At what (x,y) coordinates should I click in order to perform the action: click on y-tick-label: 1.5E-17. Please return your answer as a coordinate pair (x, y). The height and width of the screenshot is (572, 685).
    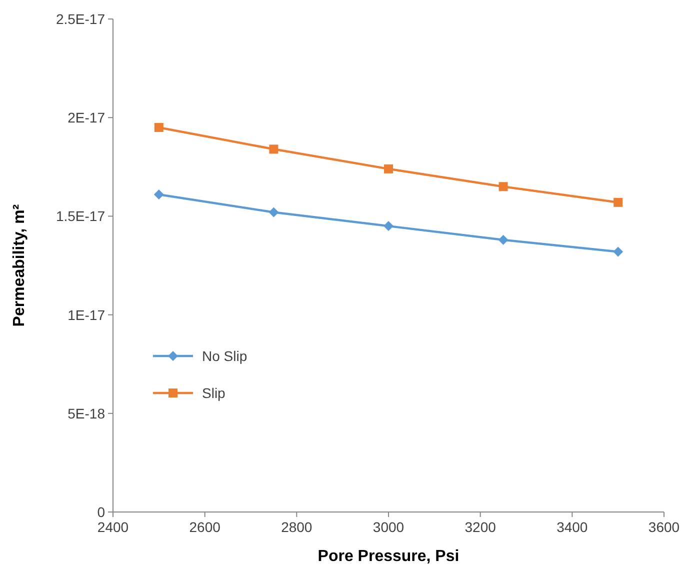
    Looking at the image, I should click on (81, 216).